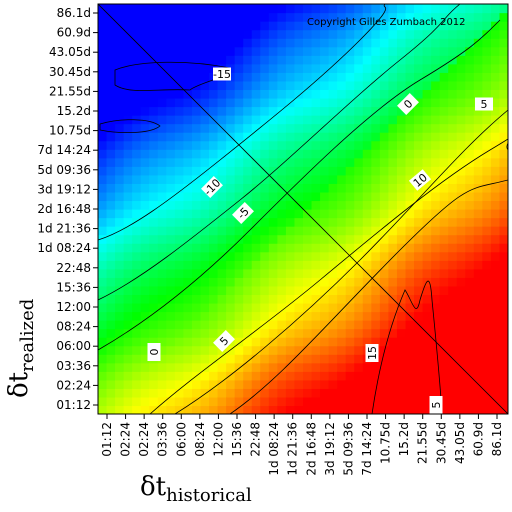  What do you see at coordinates (70, 91) in the screenshot?
I see `y-tick-label: 21.55d` at bounding box center [70, 91].